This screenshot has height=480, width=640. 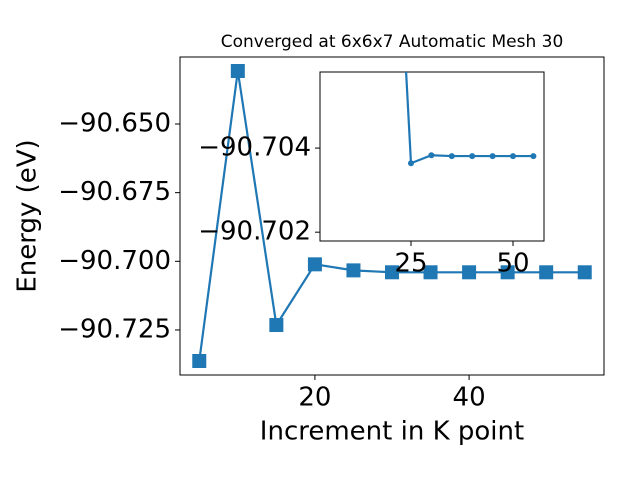 I want to click on y-tick-label: −90.702, so click(x=254, y=232).